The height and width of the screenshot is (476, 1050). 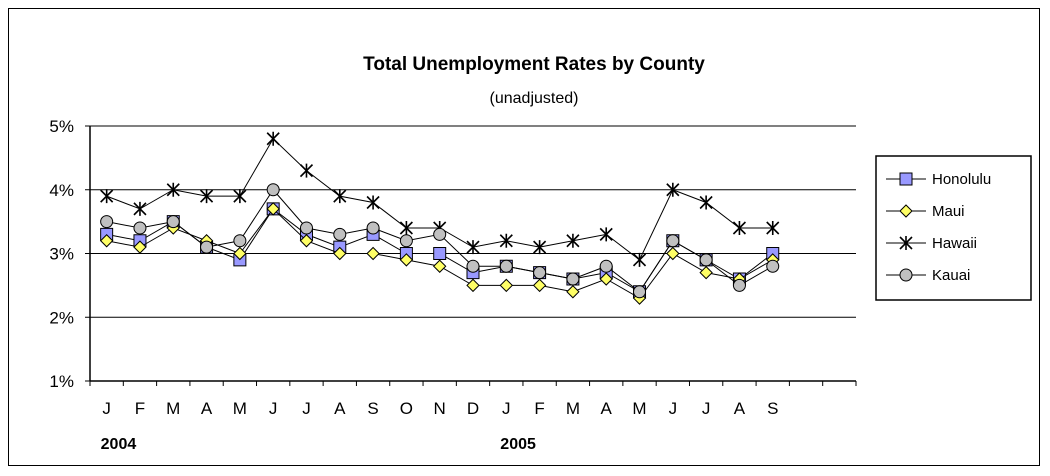 What do you see at coordinates (953, 228) in the screenshot?
I see `legend: Honolulu Maui Hawaii Kauai` at bounding box center [953, 228].